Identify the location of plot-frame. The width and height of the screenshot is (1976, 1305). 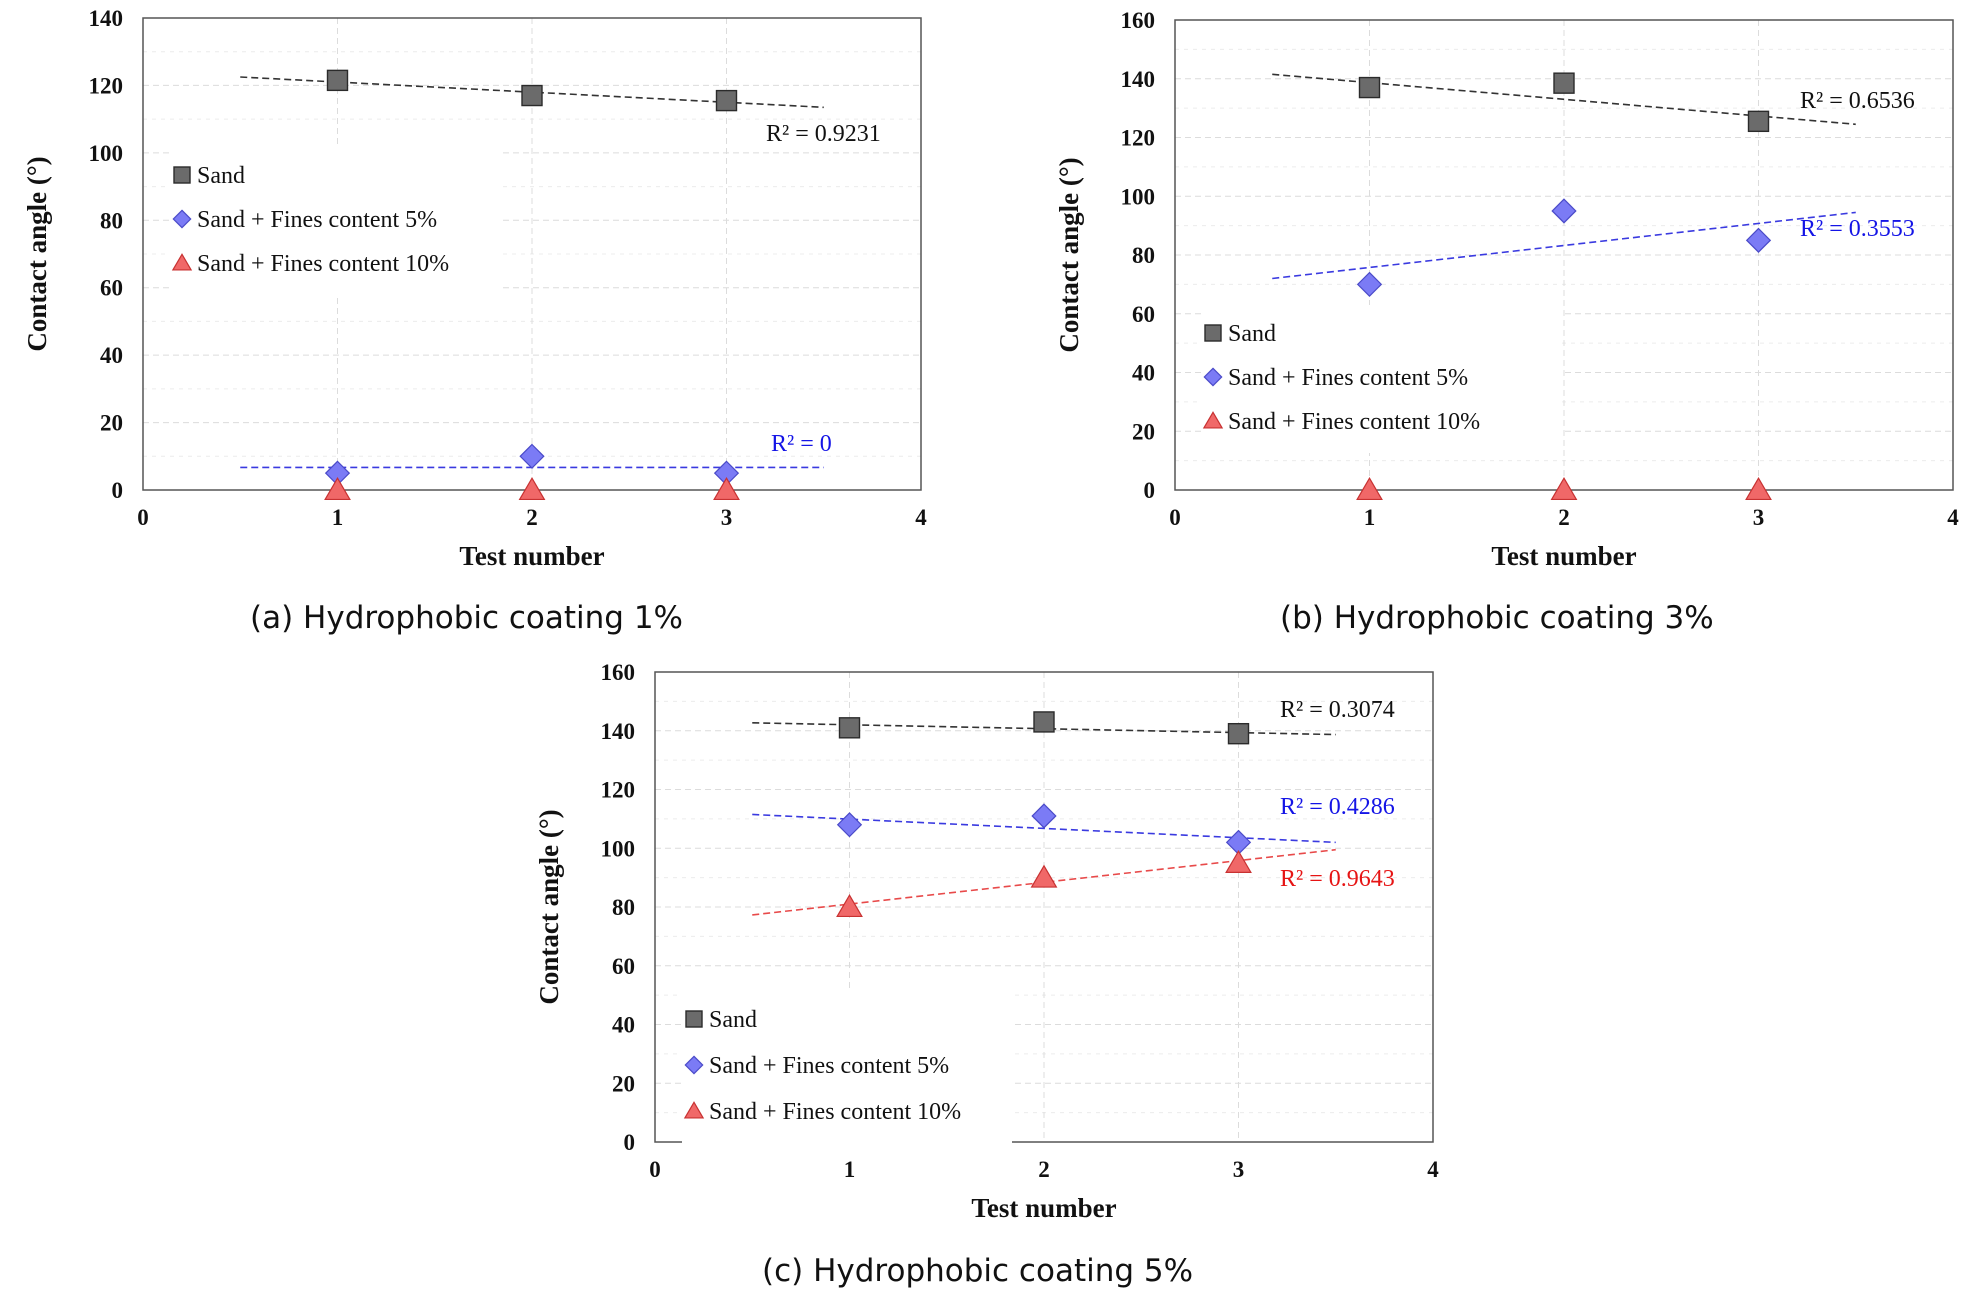
(1044, 907).